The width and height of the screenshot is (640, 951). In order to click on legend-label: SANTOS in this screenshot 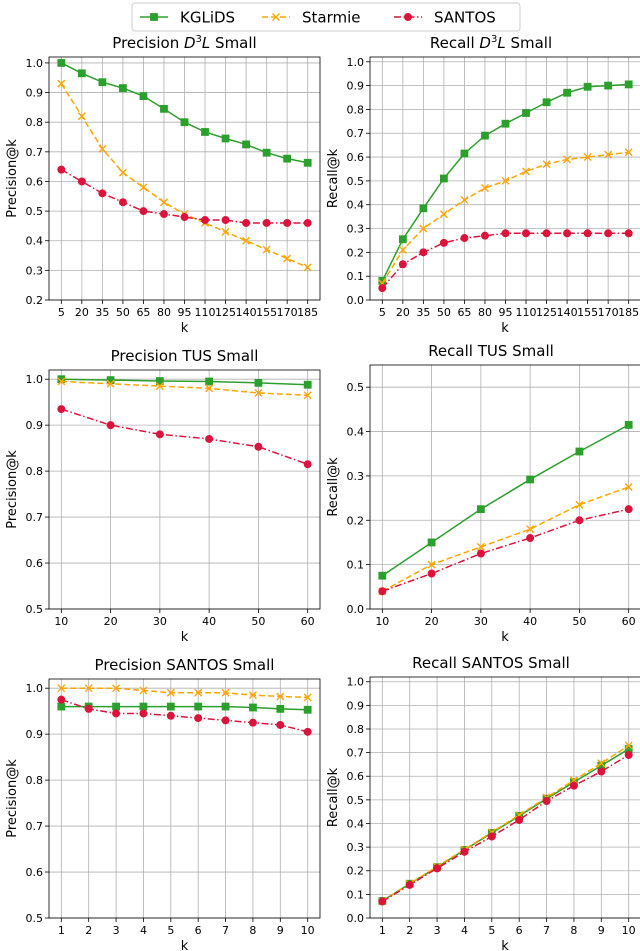, I will do `click(465, 18)`.